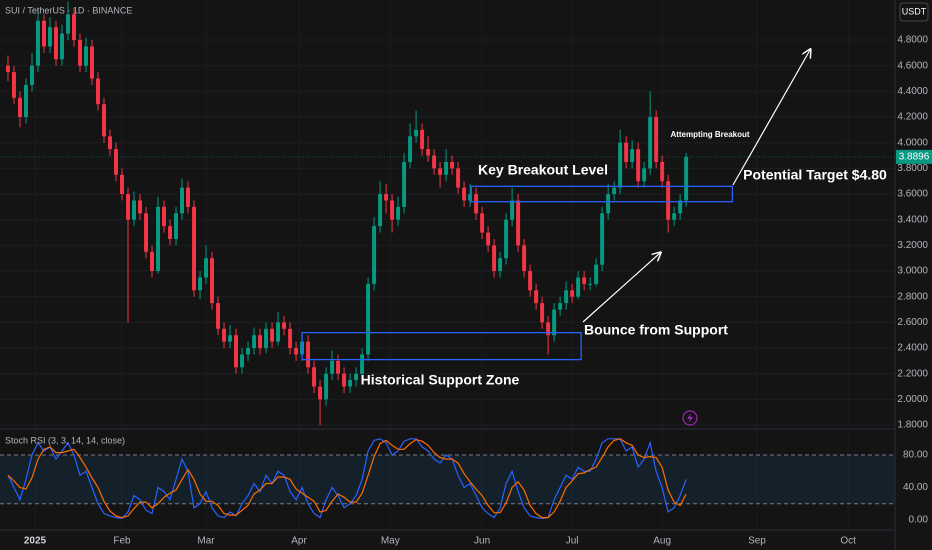 This screenshot has width=932, height=550. Describe the element at coordinates (757, 541) in the screenshot. I see `x-tick-label: Sep` at that location.